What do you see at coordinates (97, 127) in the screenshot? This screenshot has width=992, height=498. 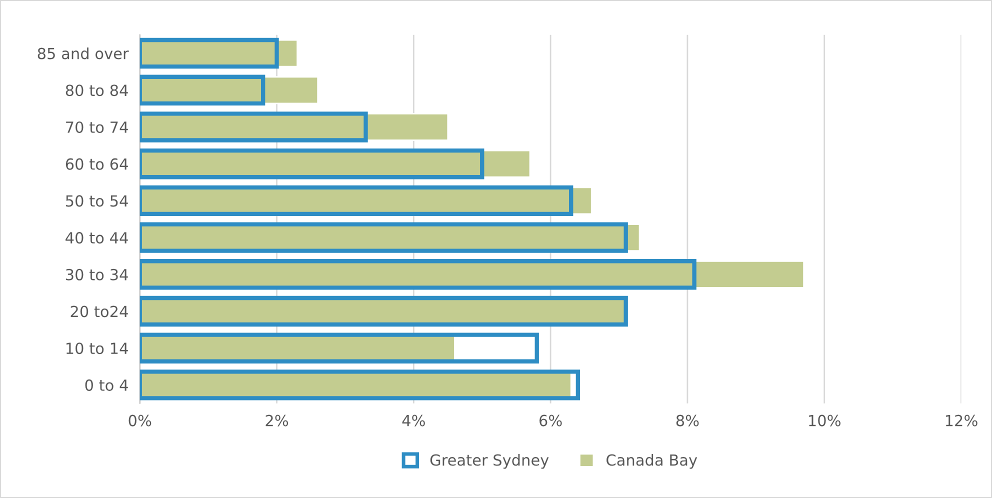 I see `y-tick-label: 70 to 74` at bounding box center [97, 127].